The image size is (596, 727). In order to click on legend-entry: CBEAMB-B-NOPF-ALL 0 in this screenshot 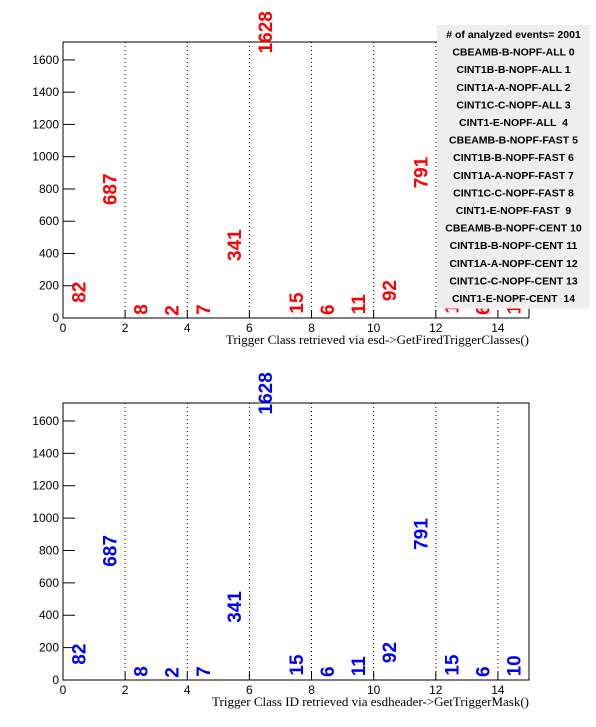, I will do `click(513, 53)`.